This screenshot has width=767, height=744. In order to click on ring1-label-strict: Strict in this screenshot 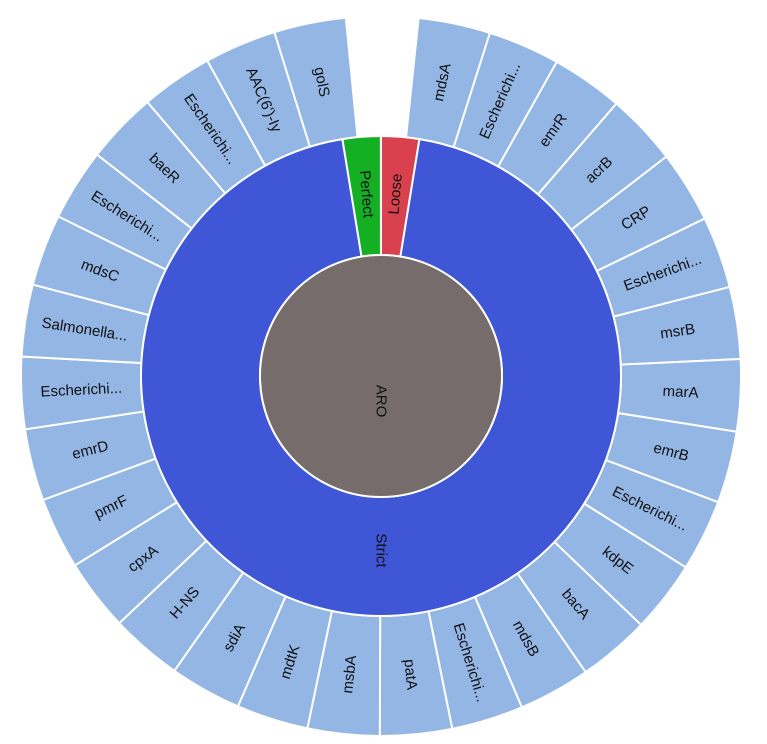, I will do `click(381, 550)`.